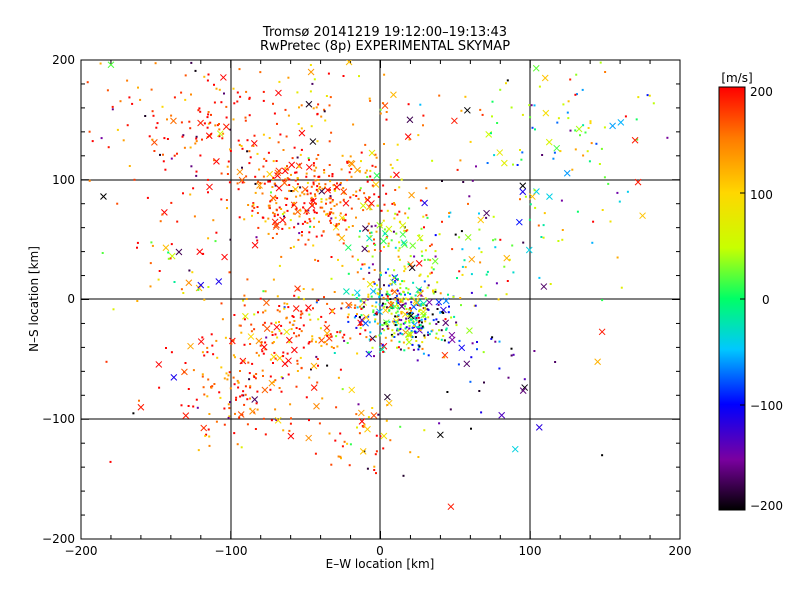 This screenshot has height=600, width=800. I want to click on colorbar-tick-200: 200, so click(761, 92).